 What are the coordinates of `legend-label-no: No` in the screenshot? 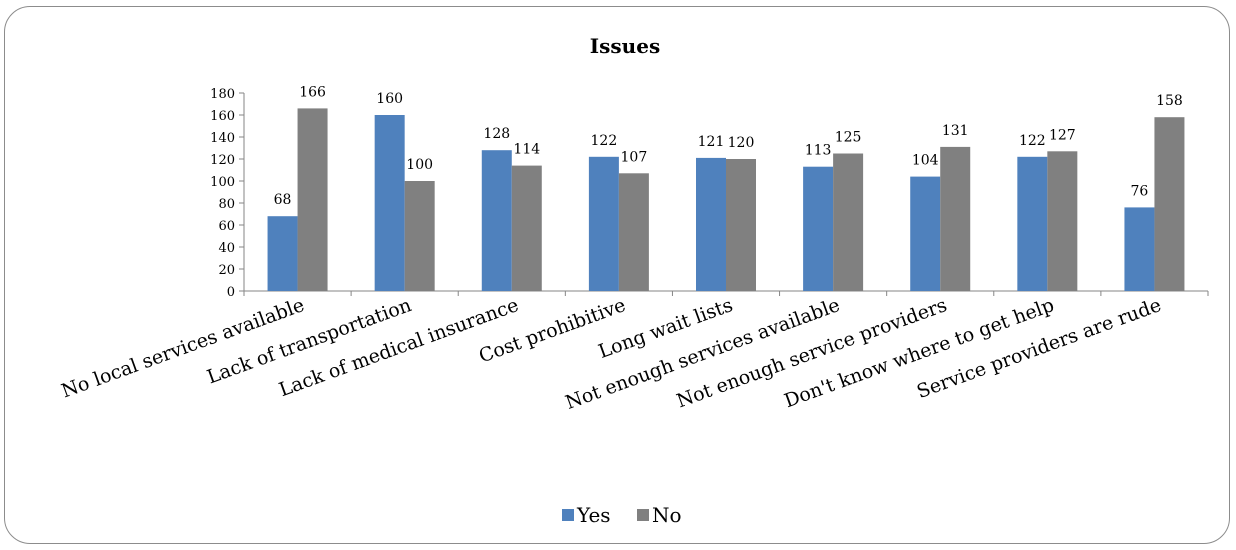 It's located at (667, 515).